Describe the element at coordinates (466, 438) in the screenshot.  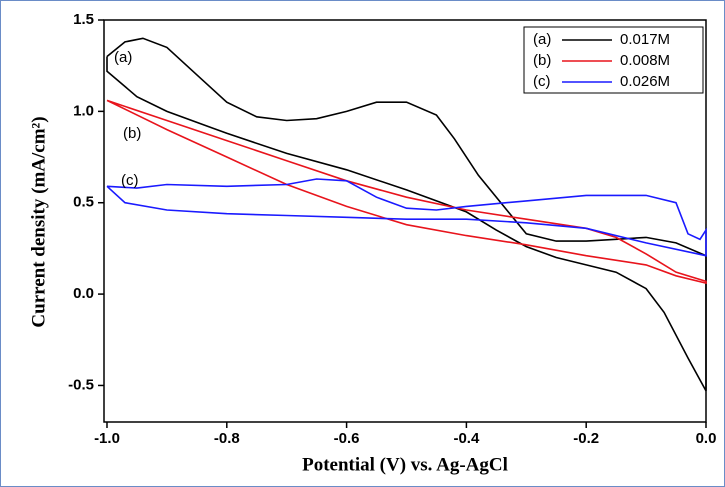
I see `x-tick-label: -0.4` at that location.